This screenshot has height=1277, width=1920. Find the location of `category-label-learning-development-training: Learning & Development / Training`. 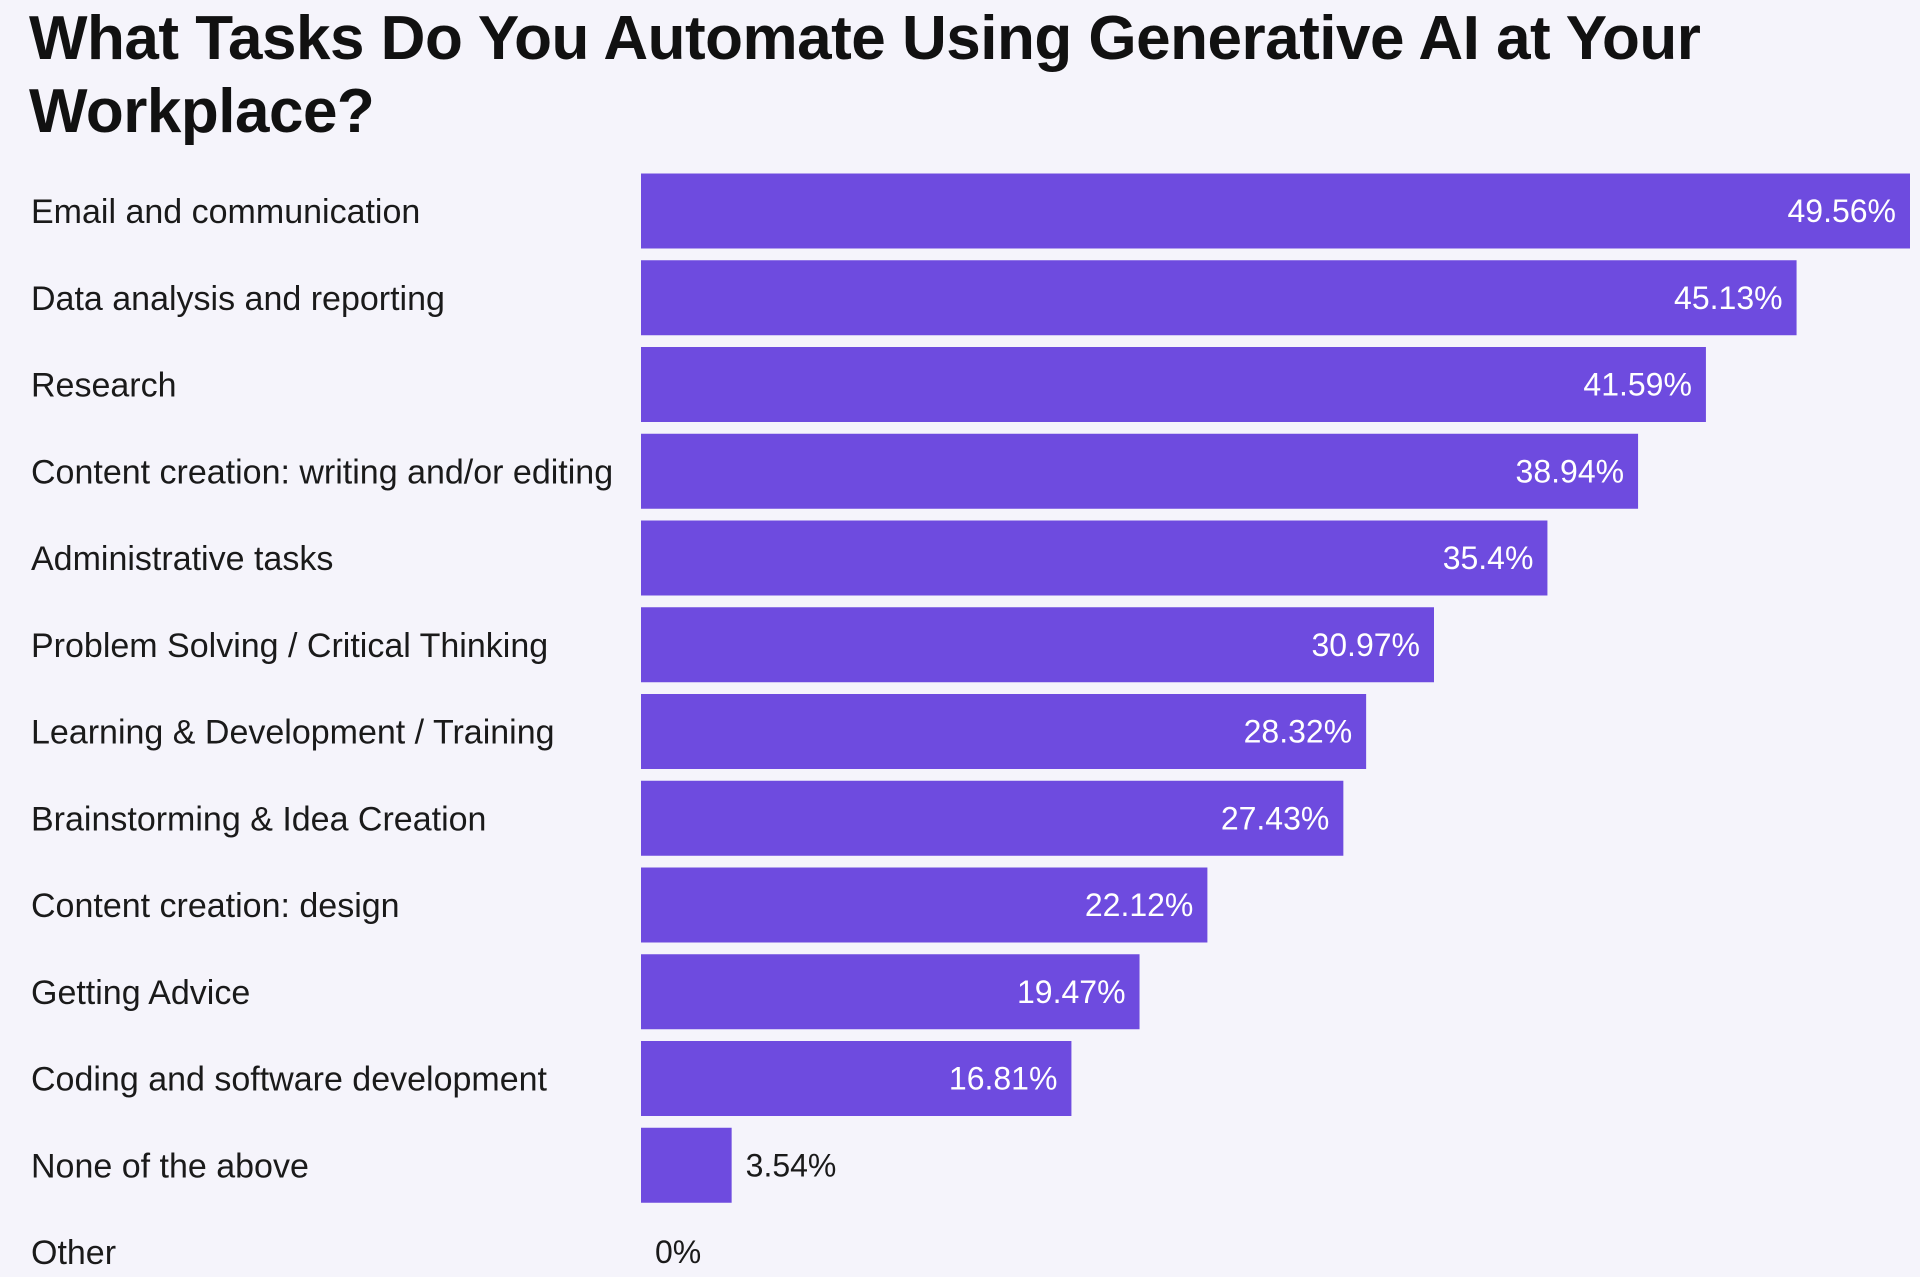

category-label-learning-development-training: Learning & Development / Training is located at coordinates (293, 733).